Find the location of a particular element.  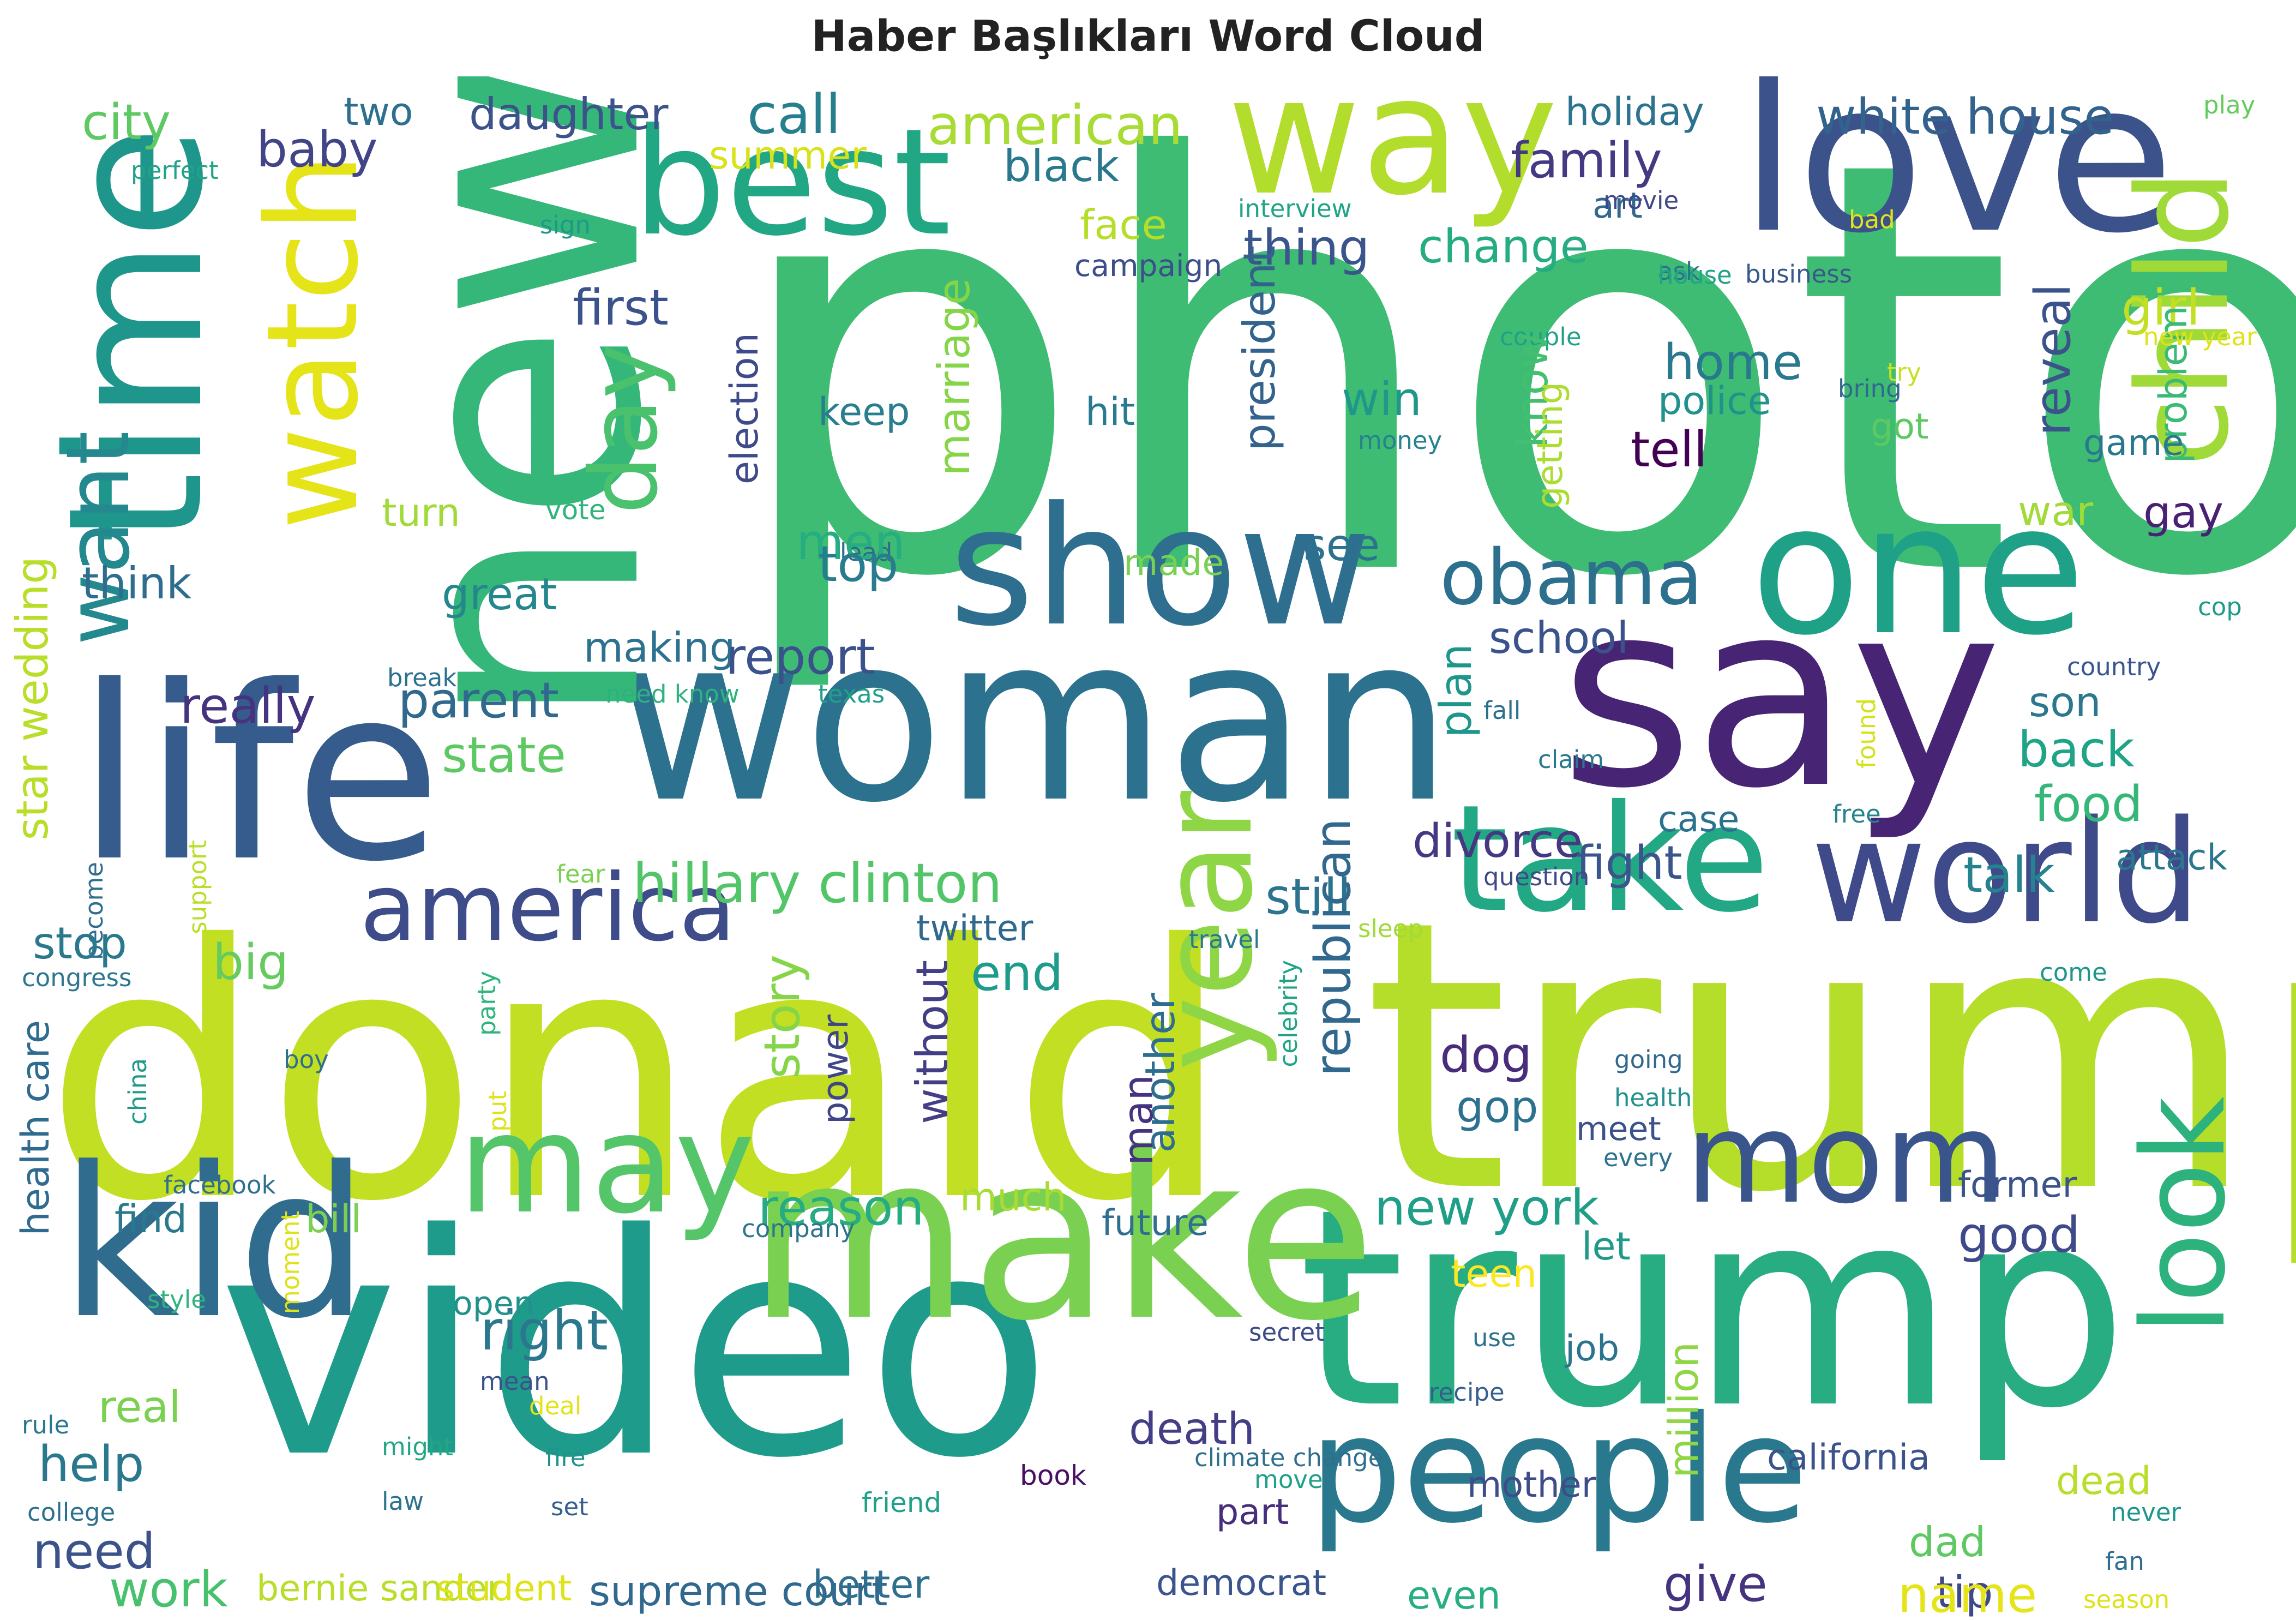

word-california: california is located at coordinates (1849, 1457).